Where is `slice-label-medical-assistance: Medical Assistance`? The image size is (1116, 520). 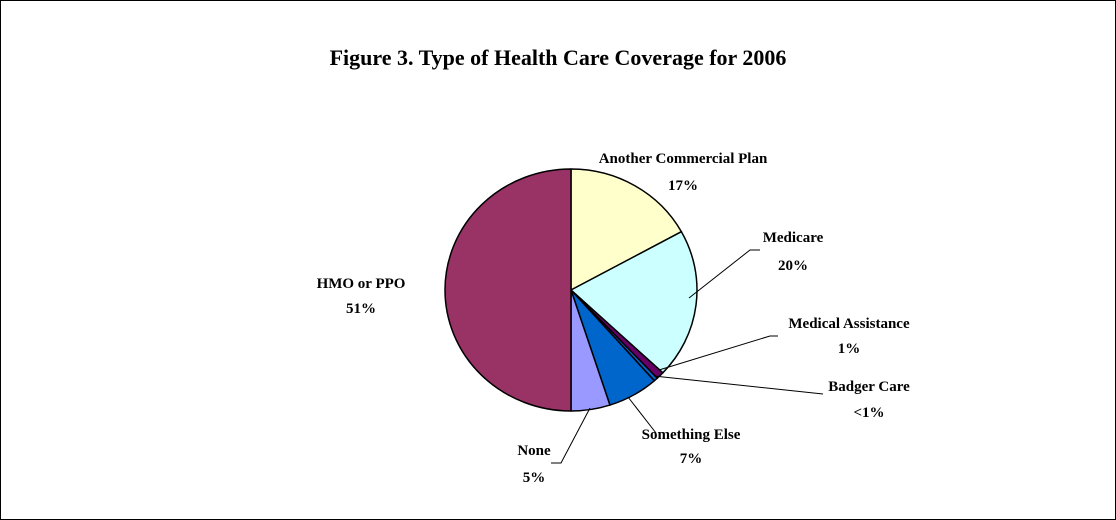
slice-label-medical-assistance: Medical Assistance is located at coordinates (849, 324).